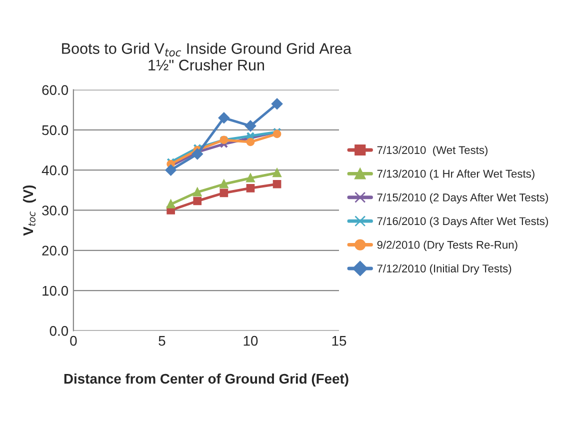 This screenshot has height=438, width=565. Describe the element at coordinates (251, 341) in the screenshot. I see `x-tick-label: 10` at that location.